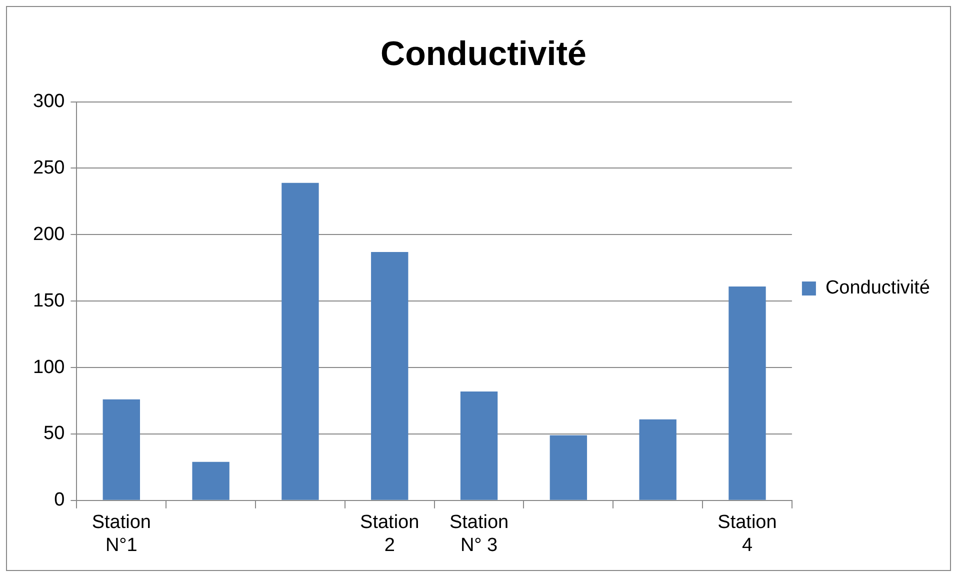 The width and height of the screenshot is (961, 581). Describe the element at coordinates (479, 534) in the screenshot. I see `x-tick-label: Station N° 3` at that location.